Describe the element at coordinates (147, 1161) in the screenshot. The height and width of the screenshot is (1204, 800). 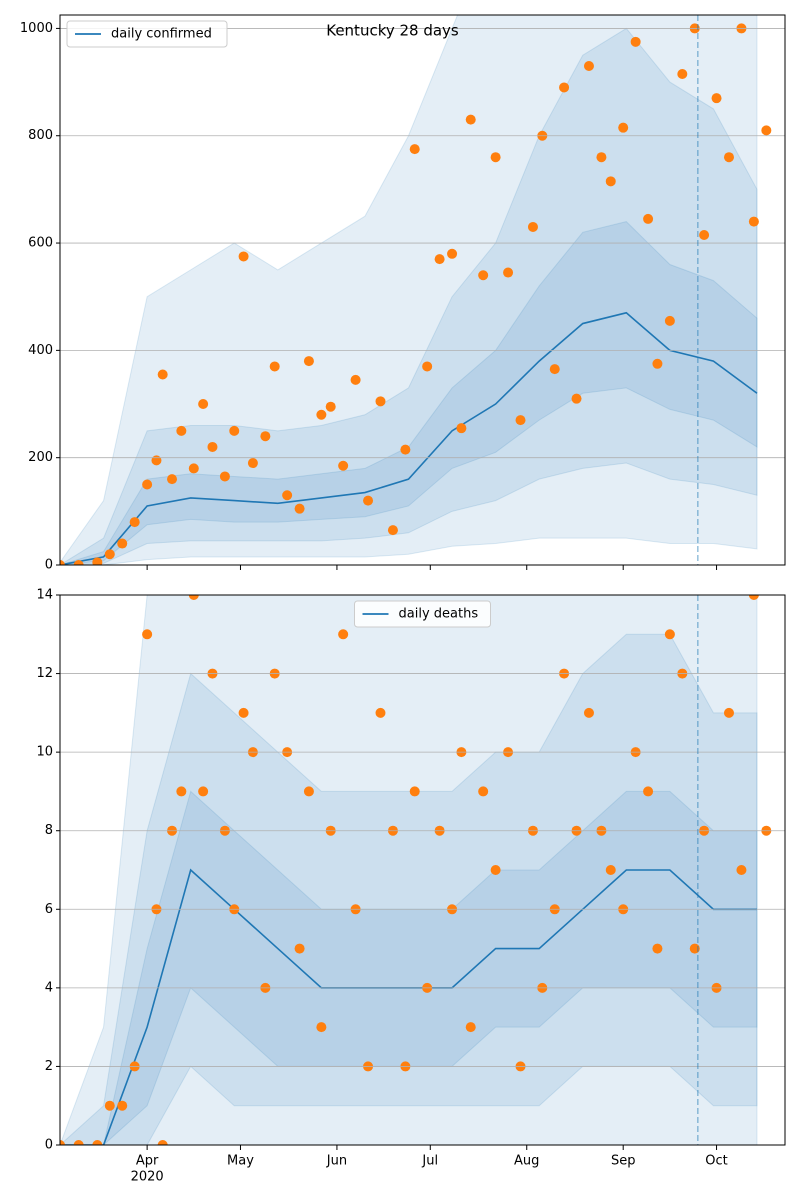
I see `x-tick-label: Apr` at that location.